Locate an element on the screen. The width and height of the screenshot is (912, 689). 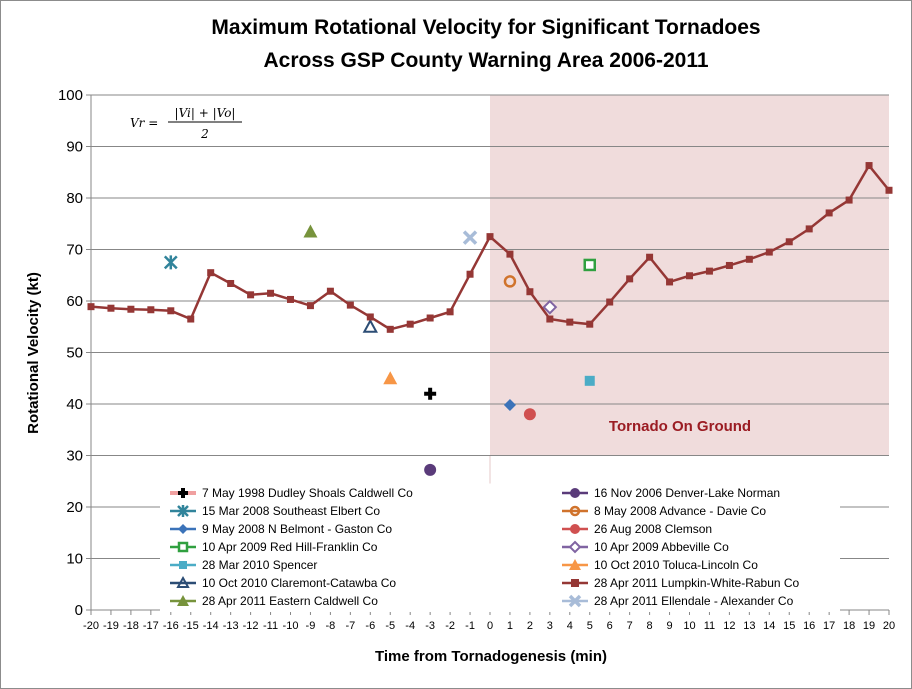
y-tick-label: 100 is located at coordinates (70, 95).